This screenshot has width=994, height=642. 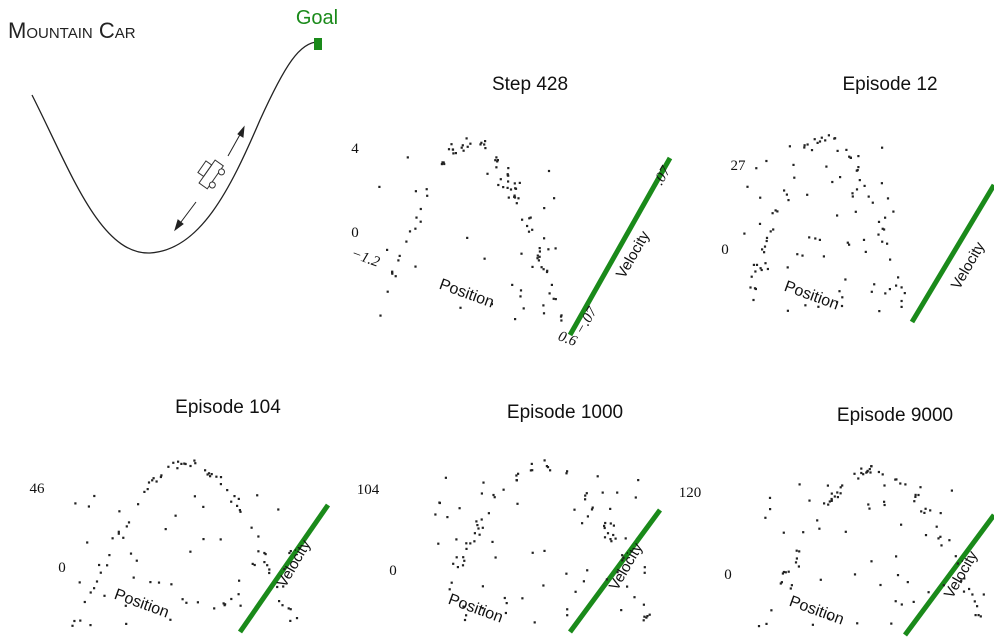 I want to click on velocity-axis, so click(x=620, y=246).